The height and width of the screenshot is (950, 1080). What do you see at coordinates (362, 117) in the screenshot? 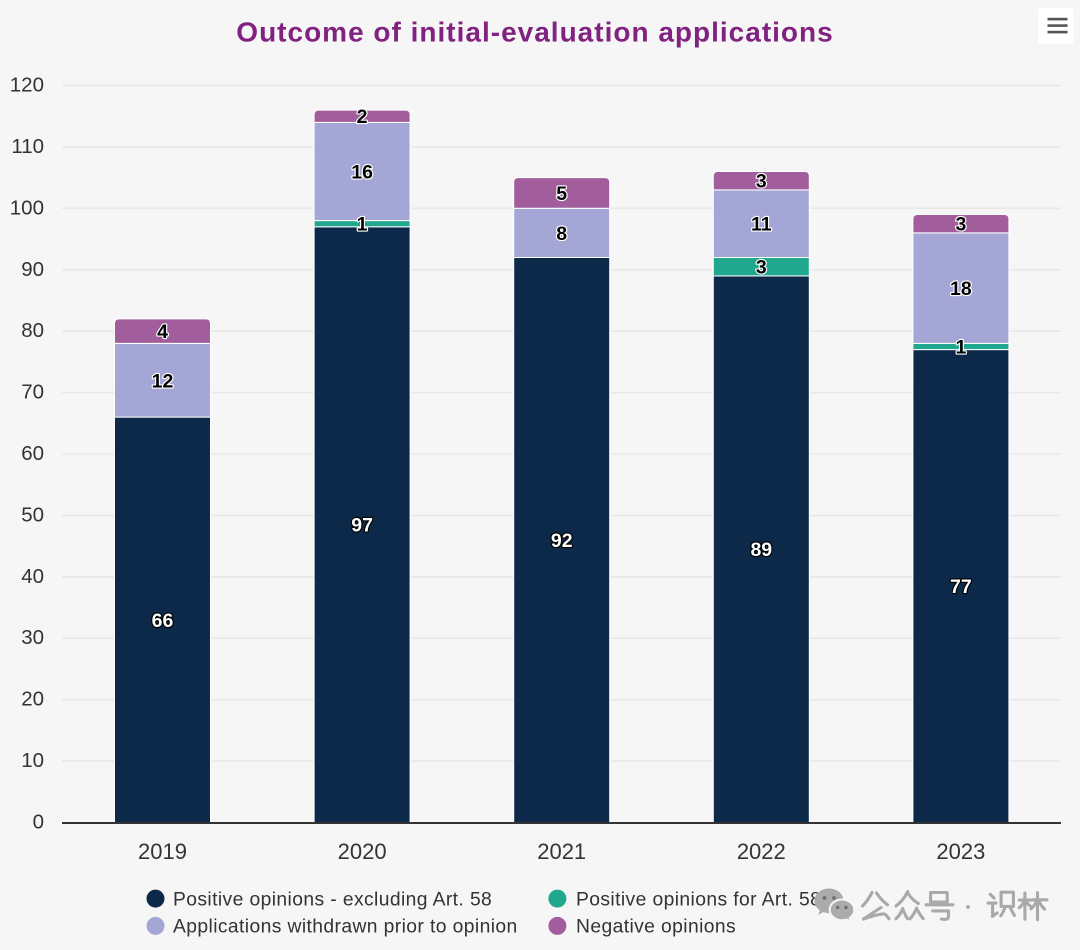
I see `svg-text: 2` at bounding box center [362, 117].